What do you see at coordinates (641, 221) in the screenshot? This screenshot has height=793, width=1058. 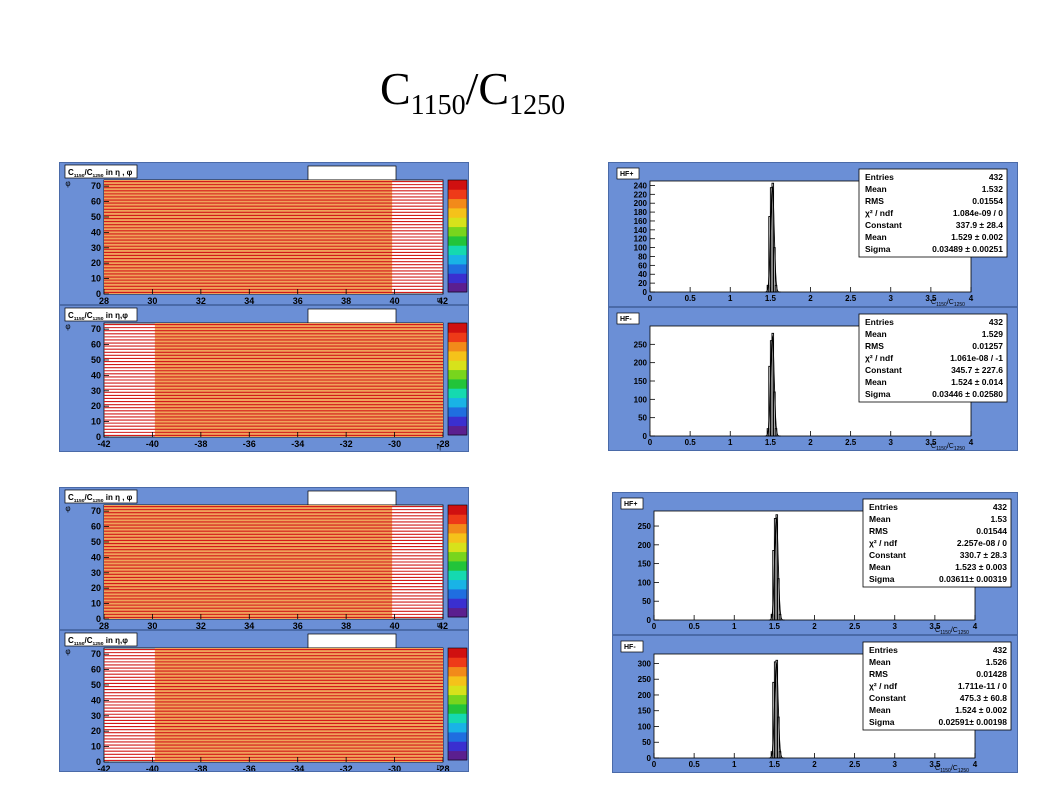 I see `y-tick-label: 160` at bounding box center [641, 221].